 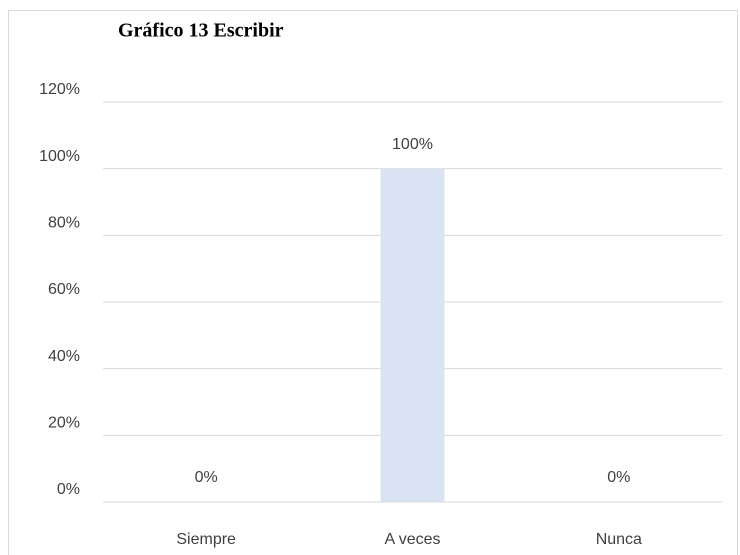 What do you see at coordinates (59, 156) in the screenshot?
I see `y-tick-label: 100%` at bounding box center [59, 156].